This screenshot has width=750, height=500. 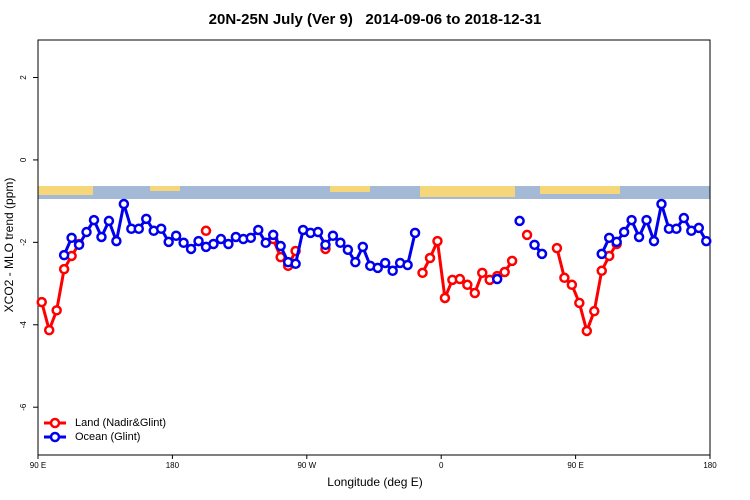 What do you see at coordinates (23, 77) in the screenshot?
I see `y-tick-label: 2` at bounding box center [23, 77].